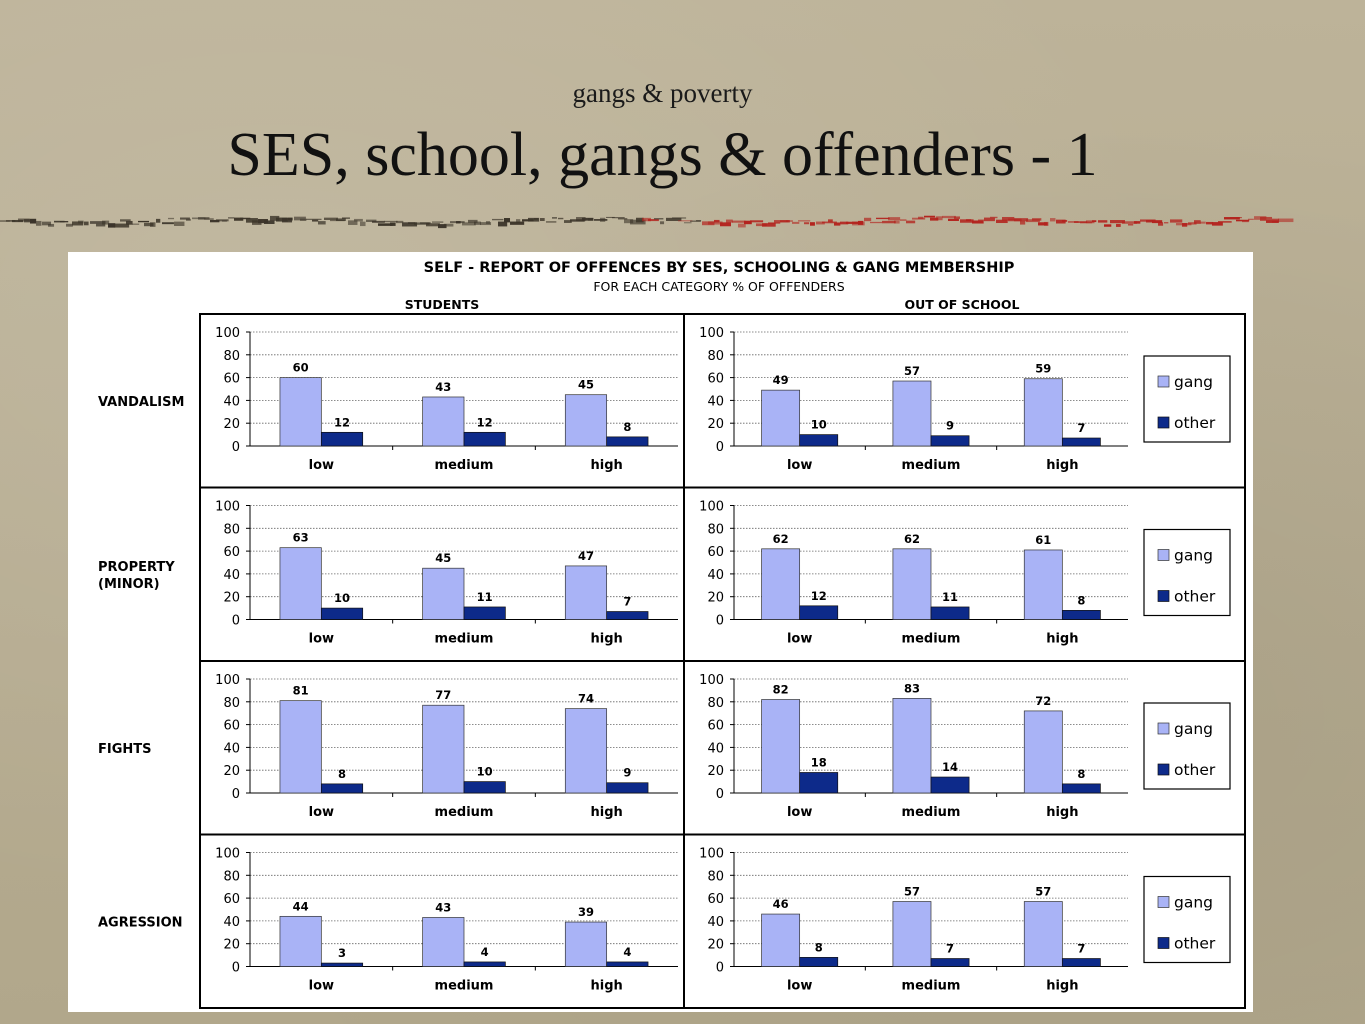 Image resolution: width=1365 pixels, height=1024 pixels. Describe the element at coordinates (718, 286) in the screenshot. I see `chart-subtitle: FOR EACH CATEGORY % OF OFFENDERS` at that location.